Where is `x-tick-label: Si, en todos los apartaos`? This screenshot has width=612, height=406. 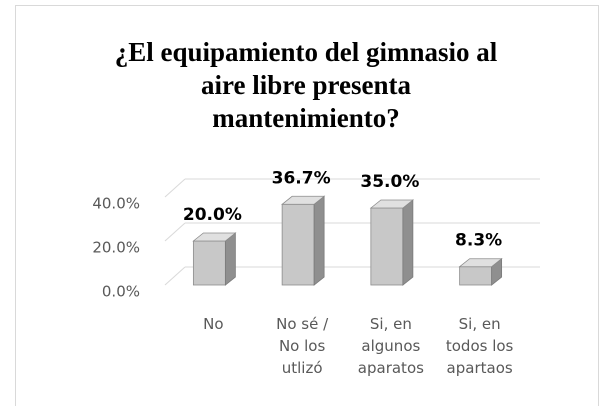
x-tick-label: Si, en todos los apartaos is located at coordinates (479, 346).